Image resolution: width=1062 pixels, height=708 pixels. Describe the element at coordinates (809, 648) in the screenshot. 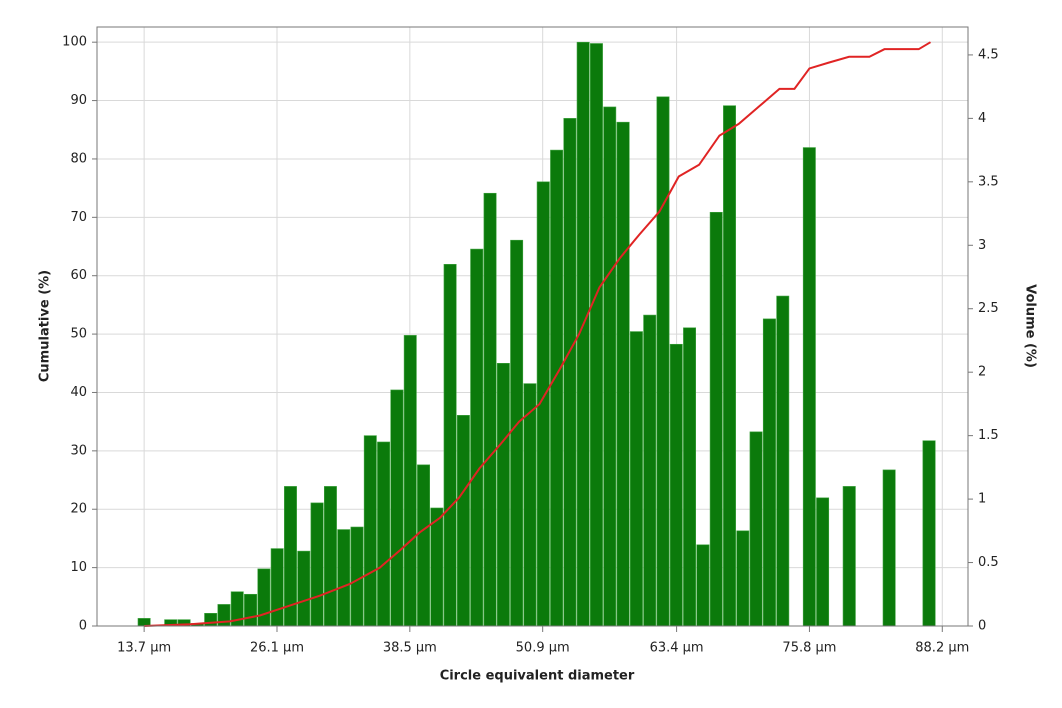

I see `x-tick-label: 75.8 µm` at that location.